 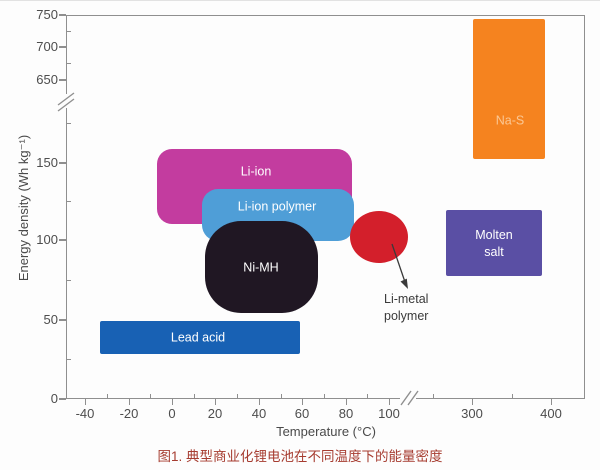 What do you see at coordinates (551, 413) in the screenshot?
I see `x-tick-label: 400` at bounding box center [551, 413].